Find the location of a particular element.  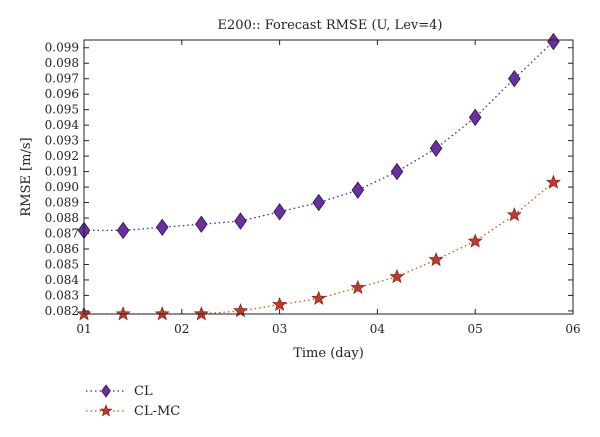

x-tick-label: 06 is located at coordinates (572, 329).